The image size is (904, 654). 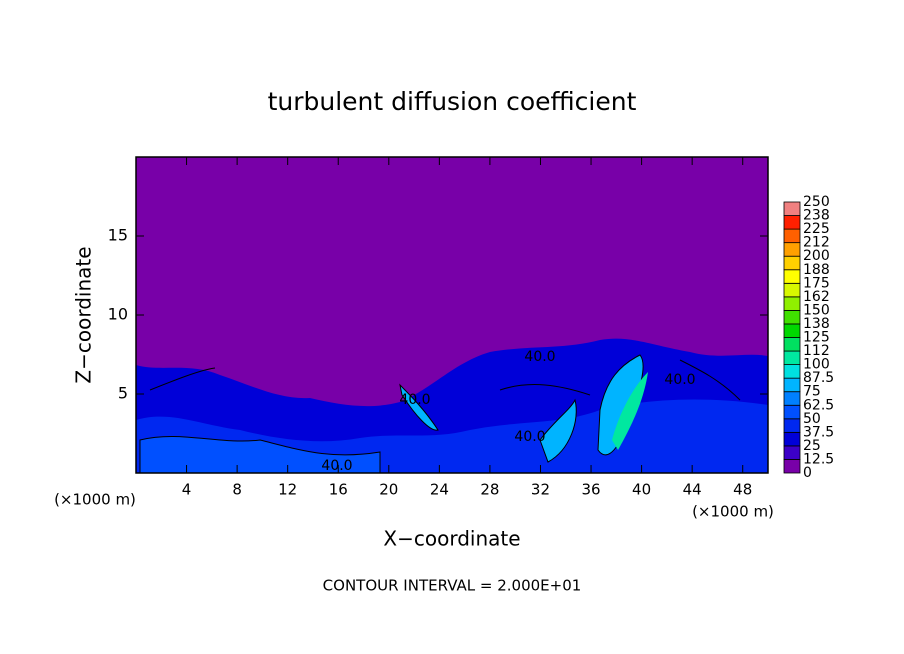 I want to click on x-tick-label: 32, so click(x=540, y=490).